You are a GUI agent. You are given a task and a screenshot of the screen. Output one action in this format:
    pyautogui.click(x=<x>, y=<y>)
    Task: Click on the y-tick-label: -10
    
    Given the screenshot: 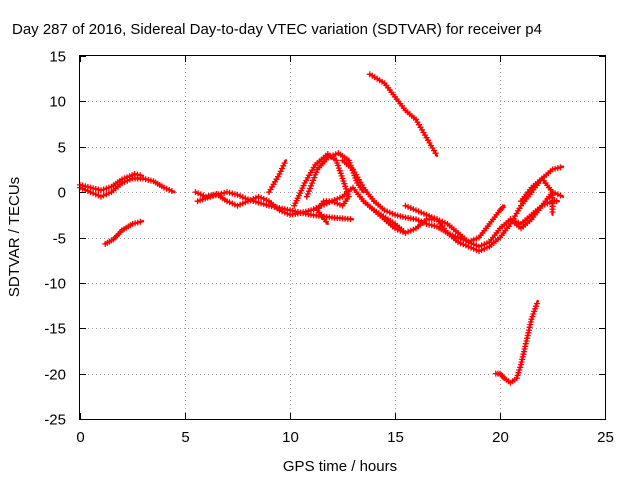 What is the action you would take?
    pyautogui.click(x=55, y=284)
    